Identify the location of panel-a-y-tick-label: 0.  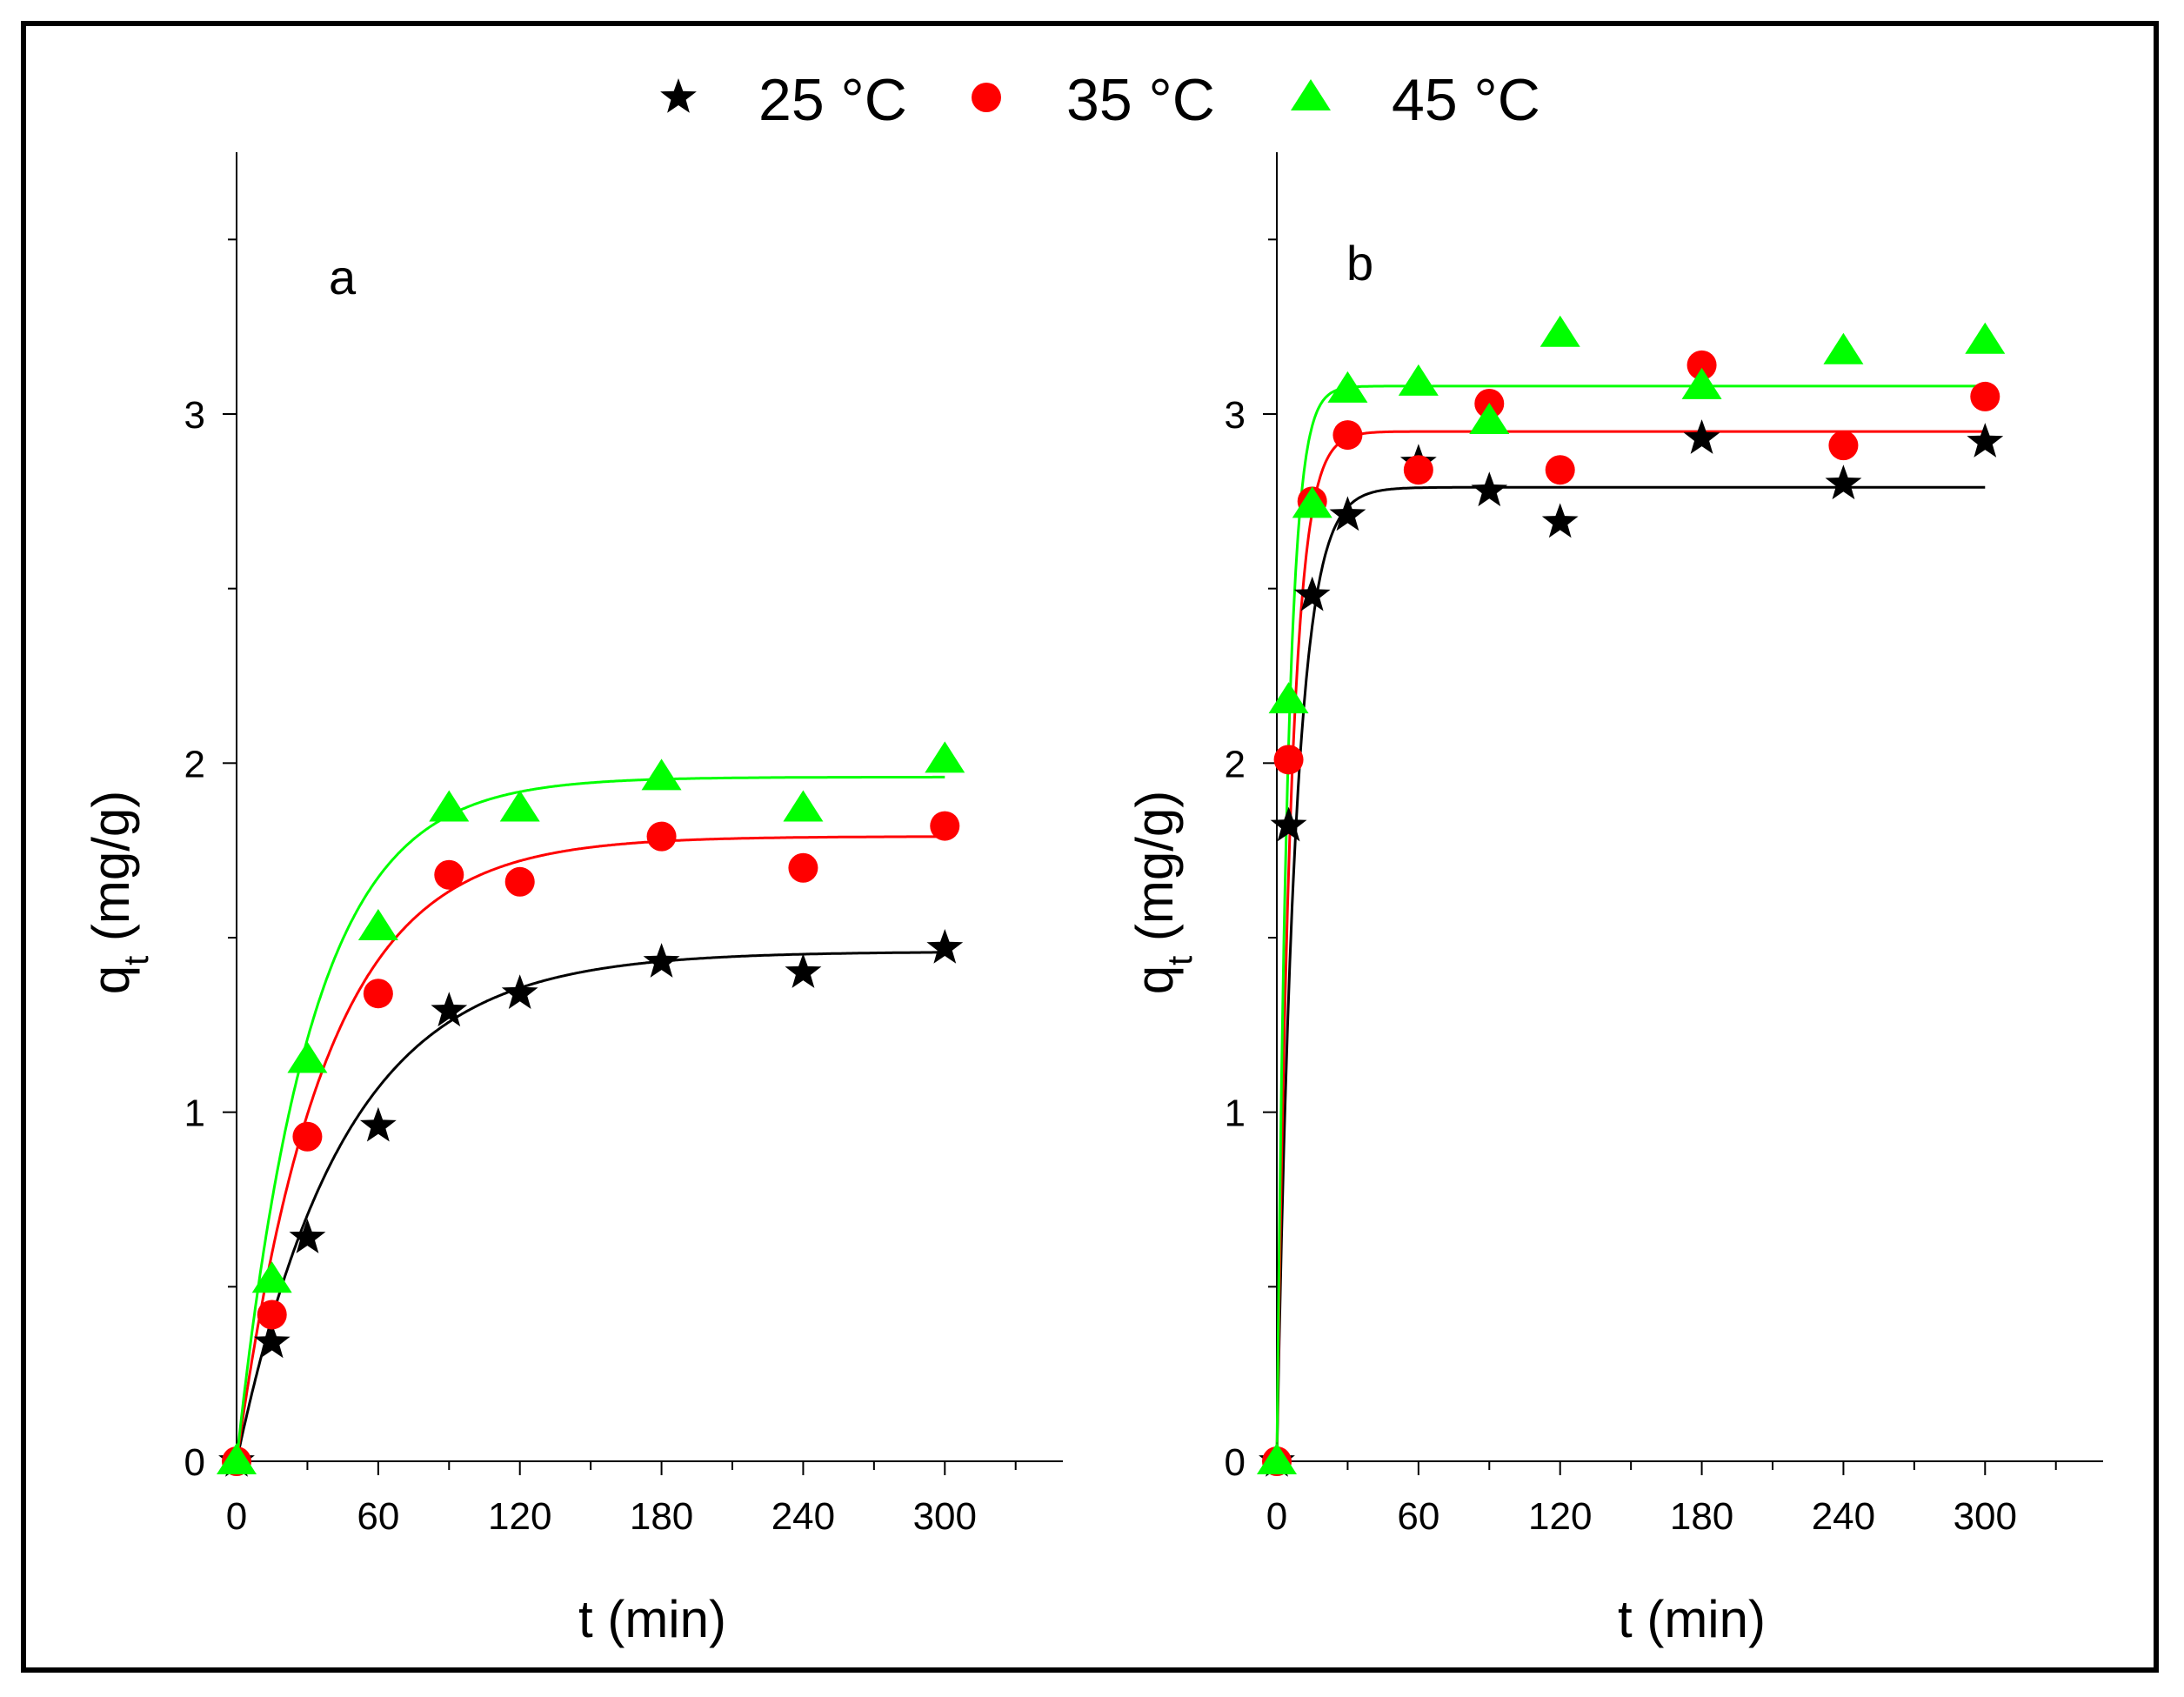
(194, 1462).